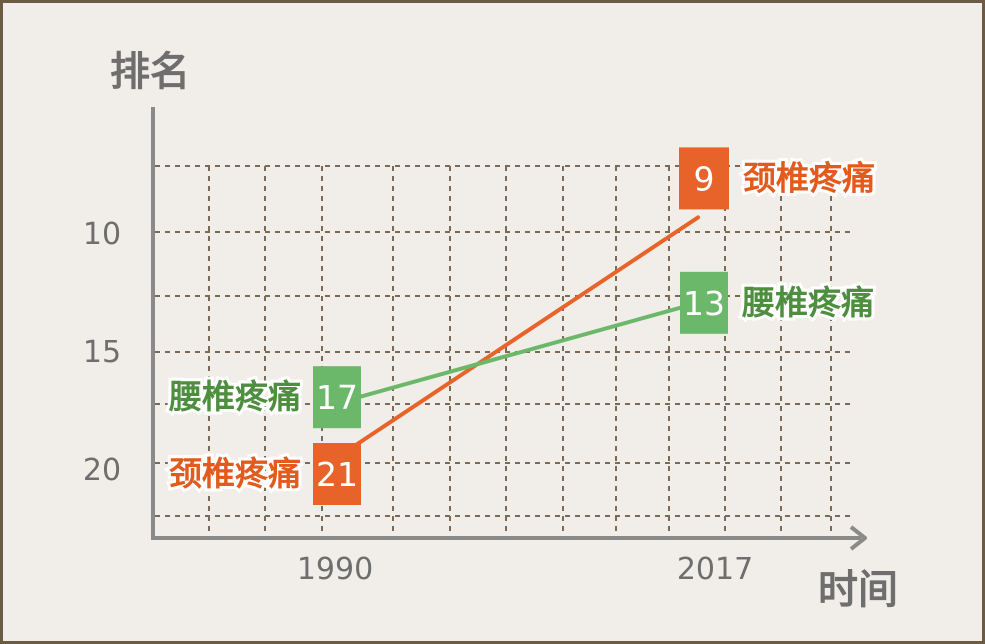  What do you see at coordinates (102, 234) in the screenshot?
I see `y-tick-10: 10` at bounding box center [102, 234].